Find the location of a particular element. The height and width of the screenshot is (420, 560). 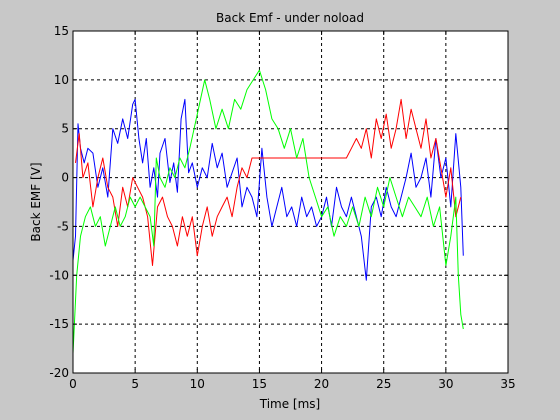

y-tick-label: 0 is located at coordinates (65, 178).